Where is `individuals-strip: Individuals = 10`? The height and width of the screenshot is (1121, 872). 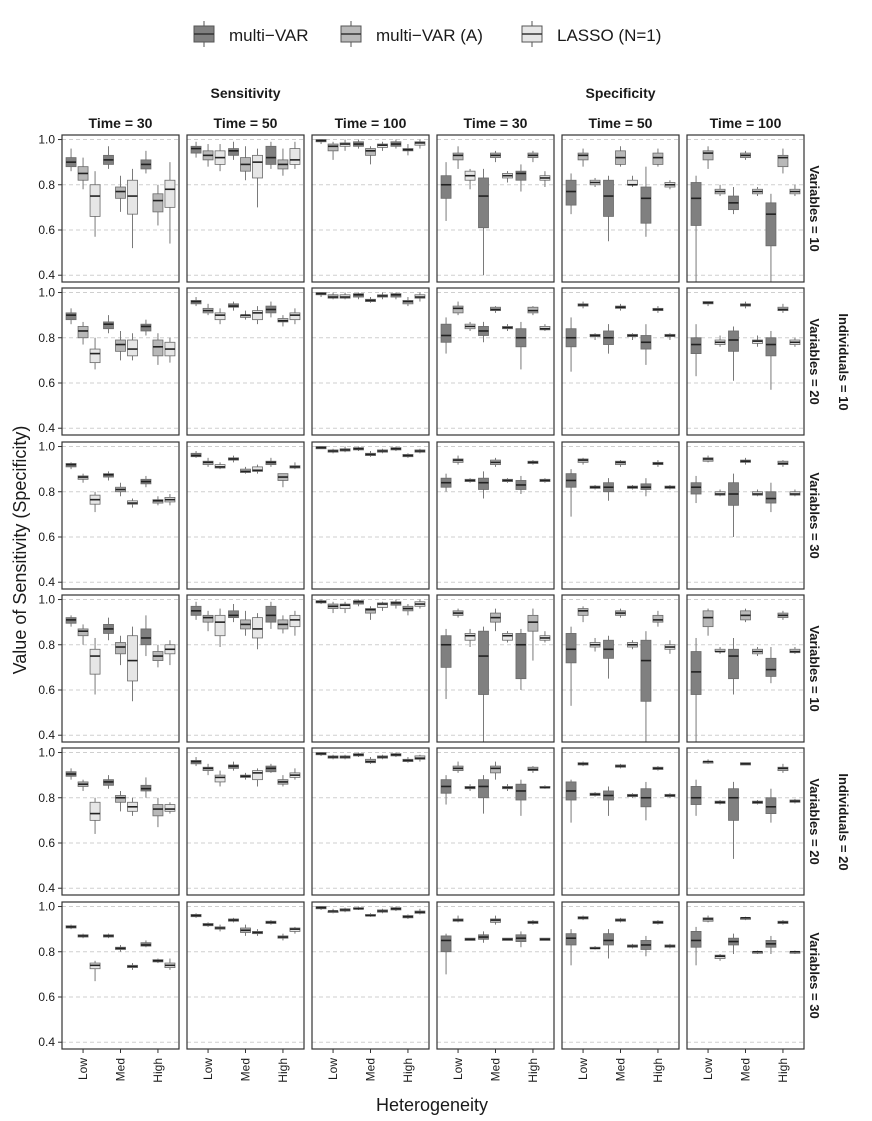
individuals-strip: Individuals = 10 is located at coordinates (843, 361).